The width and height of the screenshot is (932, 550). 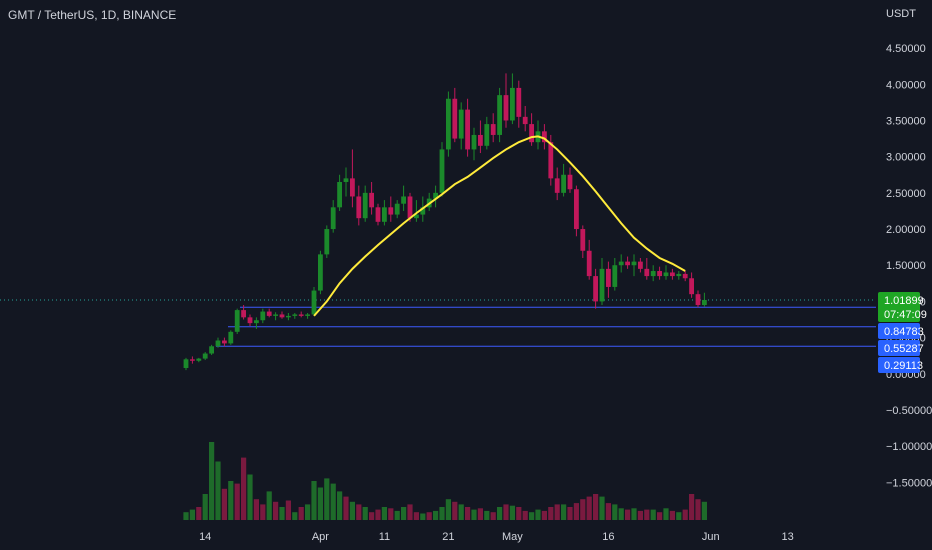 I want to click on y-tick-label: 3.50000, so click(x=906, y=121).